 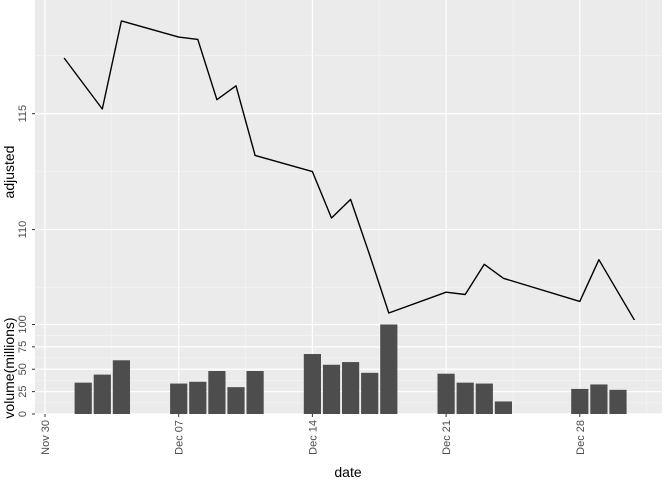 I want to click on x-tick-label: Nov 30, so click(x=46, y=437).